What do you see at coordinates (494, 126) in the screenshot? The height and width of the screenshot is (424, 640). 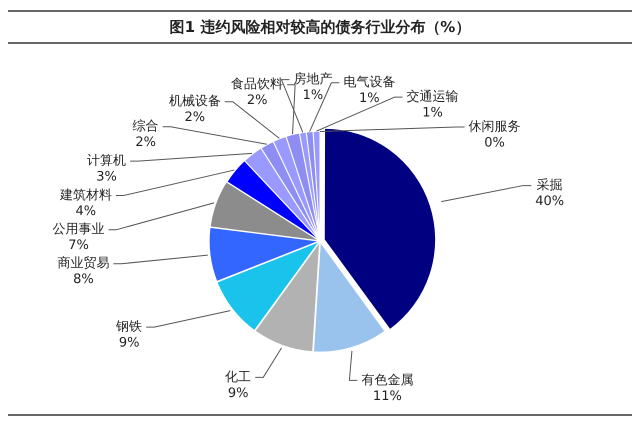 I see `category-label: 休闲服务` at bounding box center [494, 126].